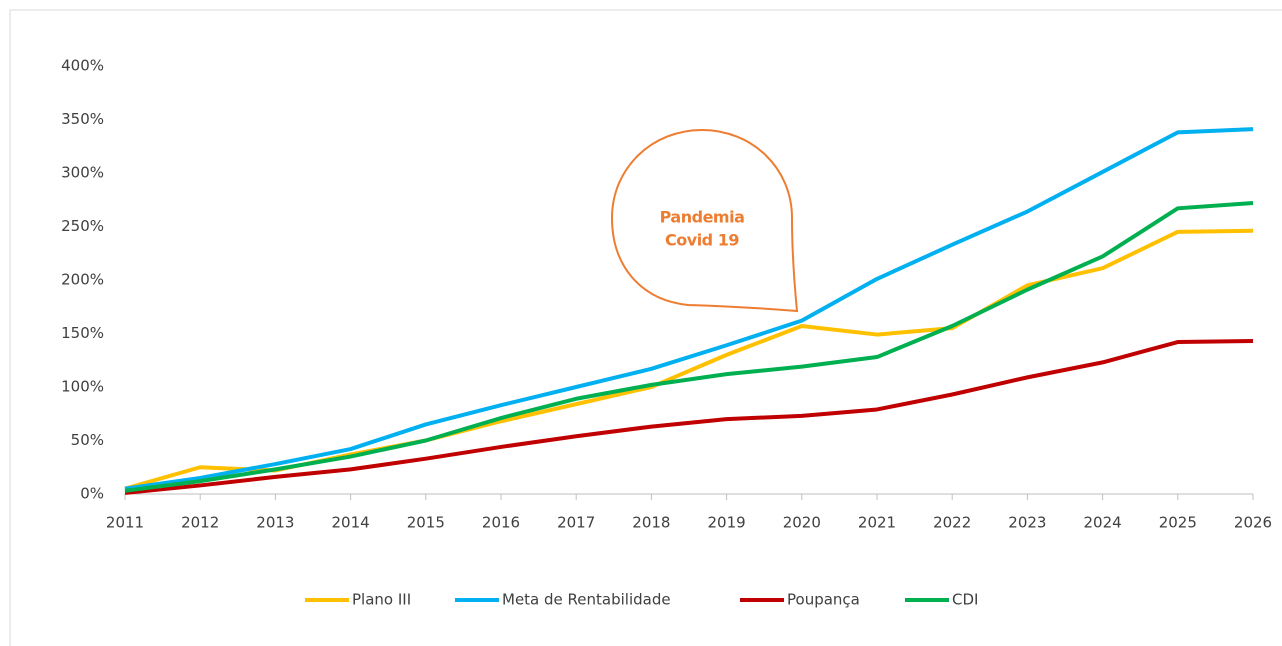 This screenshot has height=646, width=1282. I want to click on x-tick-label: 2025, so click(1178, 523).